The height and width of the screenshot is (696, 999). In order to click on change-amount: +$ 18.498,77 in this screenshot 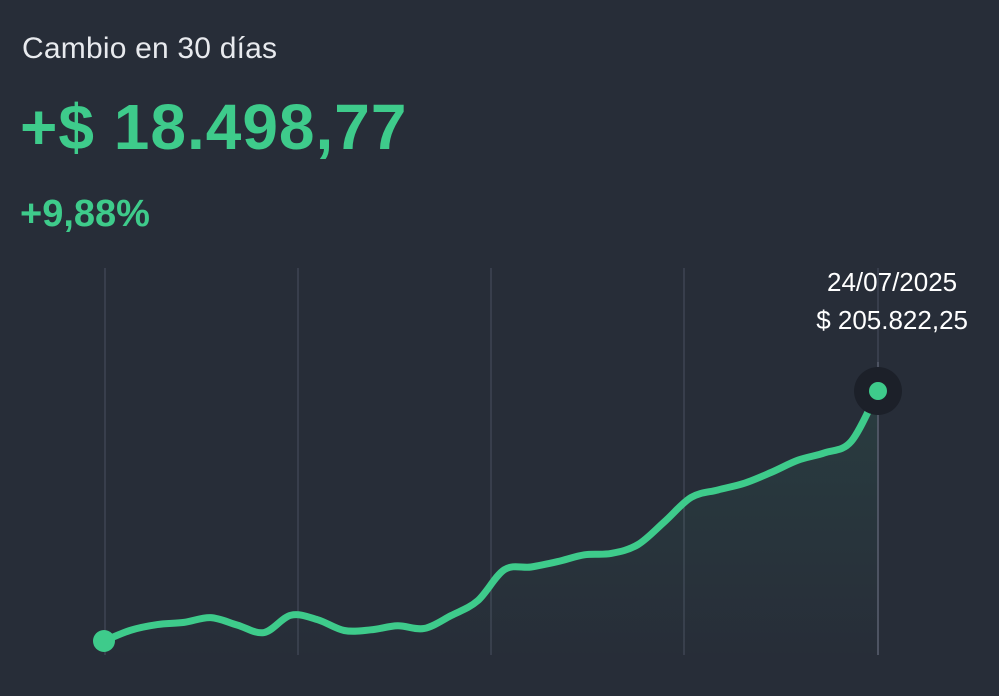, I will do `click(214, 127)`.